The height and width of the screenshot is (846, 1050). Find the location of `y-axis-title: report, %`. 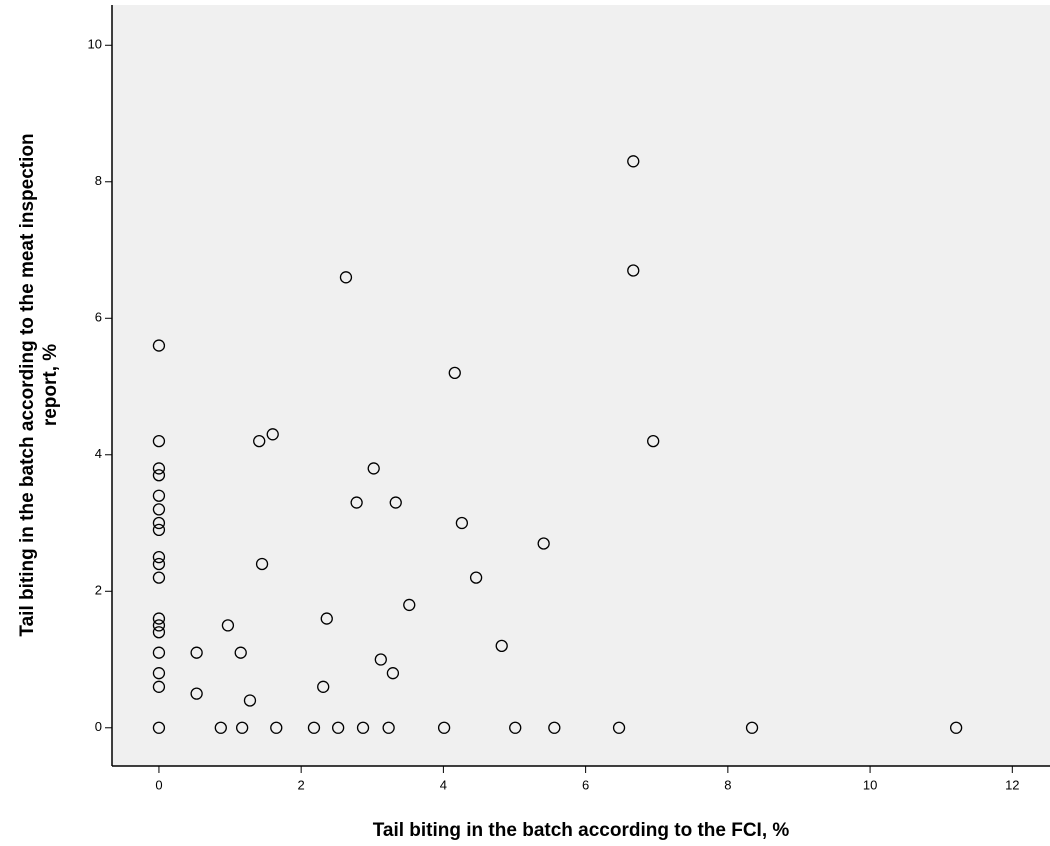

y-axis-title: report, % is located at coordinates (50, 385).